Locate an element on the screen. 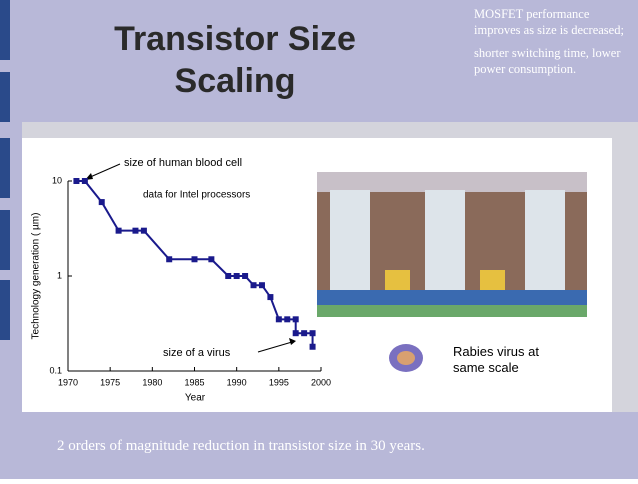 The width and height of the screenshot is (638, 484). y-axis-label: Technology generation ( µm) is located at coordinates (36, 276).